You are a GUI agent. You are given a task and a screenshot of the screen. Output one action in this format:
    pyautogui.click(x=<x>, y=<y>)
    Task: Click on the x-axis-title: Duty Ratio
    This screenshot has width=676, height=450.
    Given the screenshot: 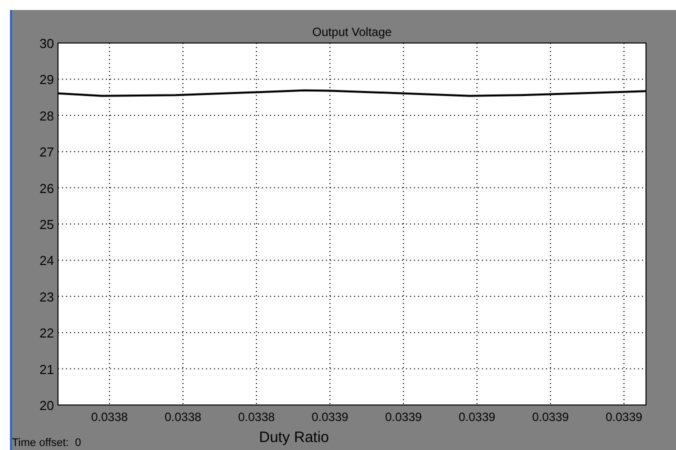 What is the action you would take?
    pyautogui.click(x=294, y=437)
    